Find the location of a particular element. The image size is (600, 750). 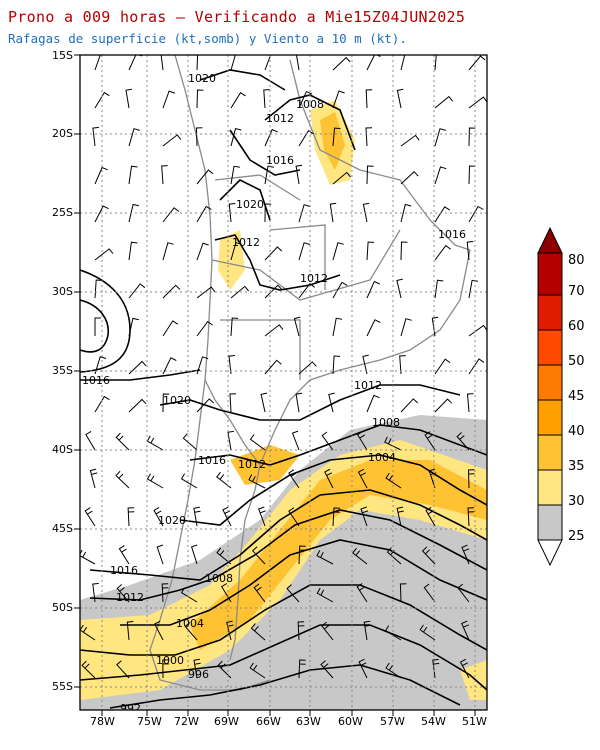

lon-label: 66W is located at coordinates (268, 721).